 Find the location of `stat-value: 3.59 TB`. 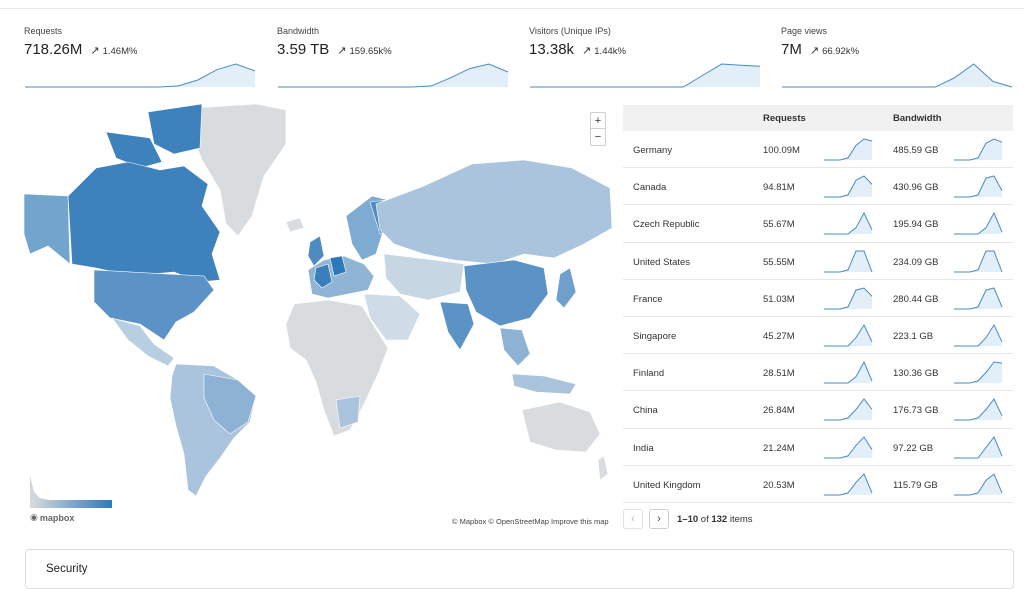

stat-value: 3.59 TB is located at coordinates (303, 49).